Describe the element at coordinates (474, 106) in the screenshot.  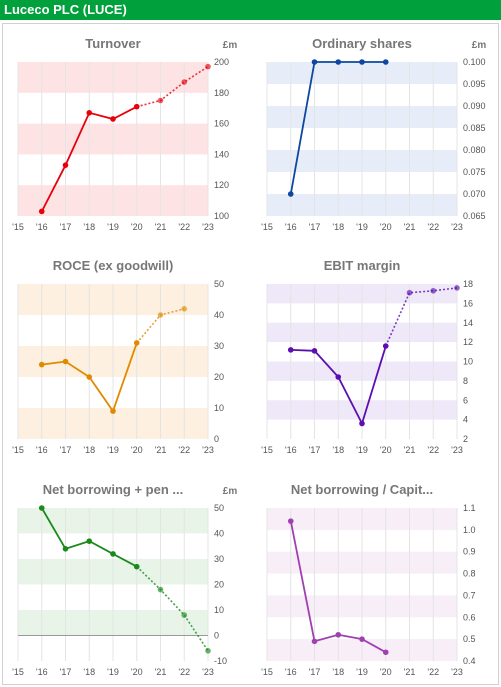
I see `y-tick-label: 0.090` at that location.